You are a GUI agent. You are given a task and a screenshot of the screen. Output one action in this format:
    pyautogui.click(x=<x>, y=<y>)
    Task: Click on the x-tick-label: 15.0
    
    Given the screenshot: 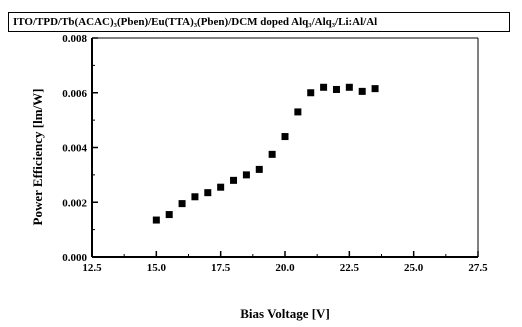 What is the action you would take?
    pyautogui.click(x=157, y=268)
    